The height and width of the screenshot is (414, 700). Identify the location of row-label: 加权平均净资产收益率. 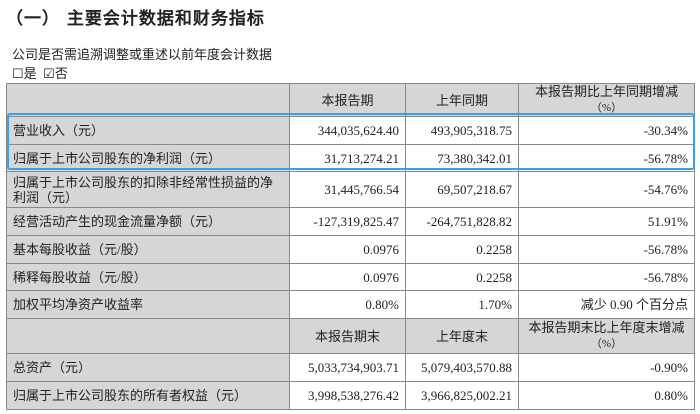
(148, 304).